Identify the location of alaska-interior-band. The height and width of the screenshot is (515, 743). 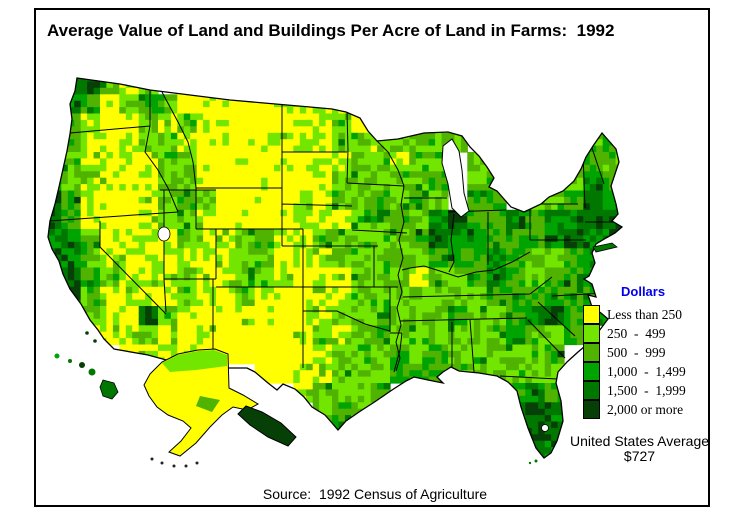
(194, 361).